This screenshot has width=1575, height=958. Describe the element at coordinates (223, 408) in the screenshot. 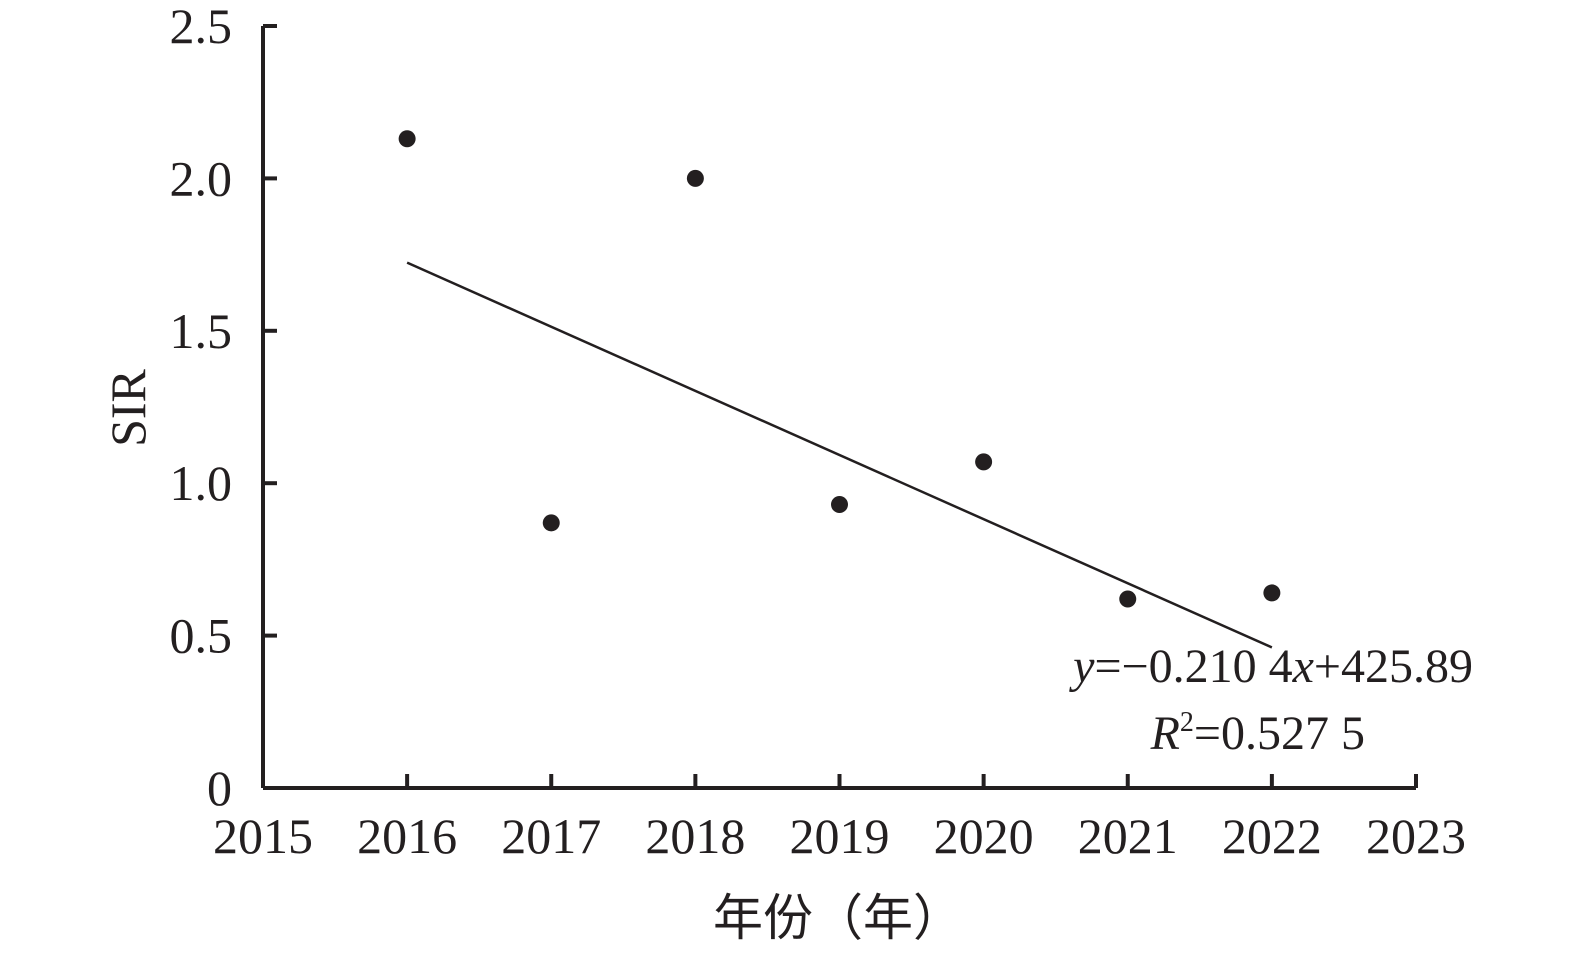

I see `y-axis-ticks: 0 0.5 1.0 1.5 2.0 2.5` at that location.